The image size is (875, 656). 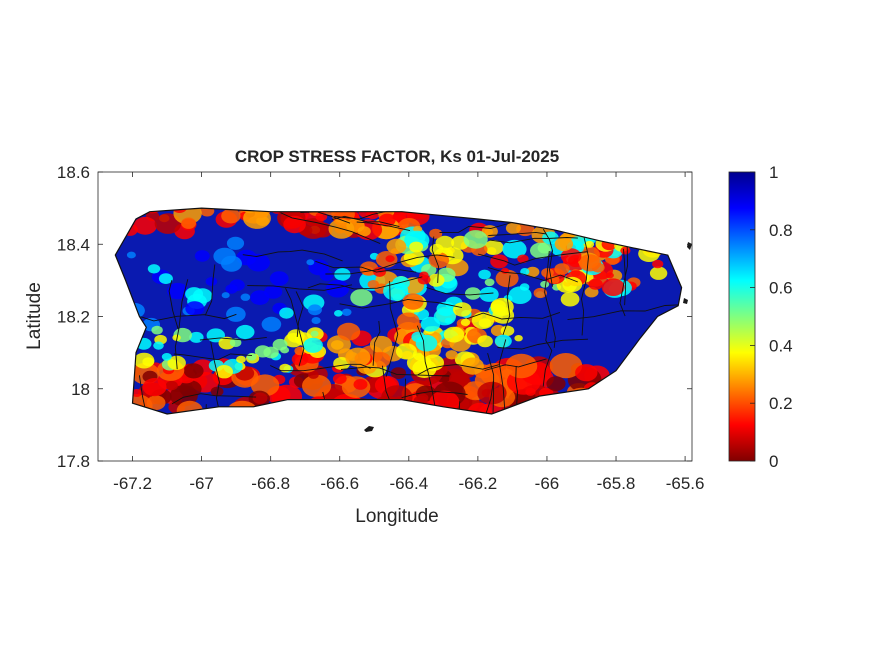 What do you see at coordinates (270, 483) in the screenshot?
I see `x-tick-label: -66.8` at bounding box center [270, 483].